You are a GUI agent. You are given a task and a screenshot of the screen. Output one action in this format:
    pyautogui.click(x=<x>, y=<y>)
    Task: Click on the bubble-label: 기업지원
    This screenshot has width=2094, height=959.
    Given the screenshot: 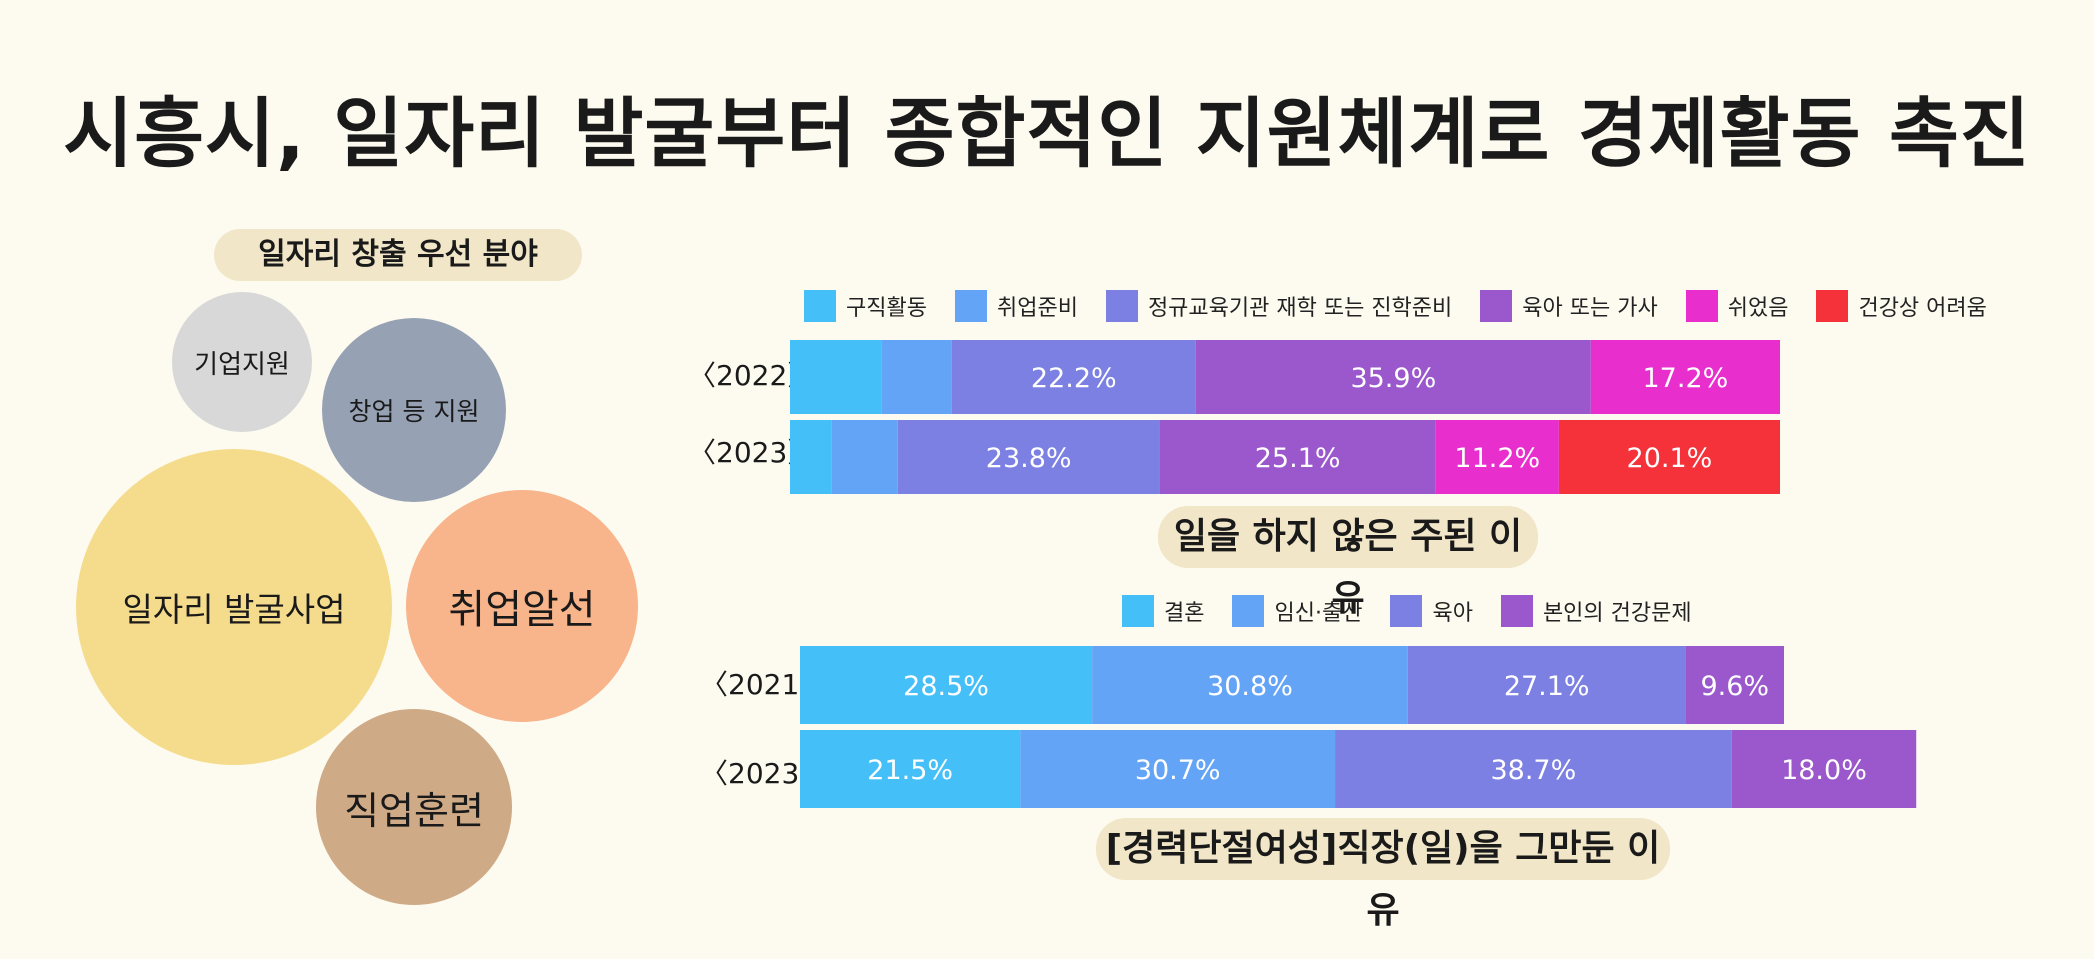 What is the action you would take?
    pyautogui.click(x=242, y=364)
    